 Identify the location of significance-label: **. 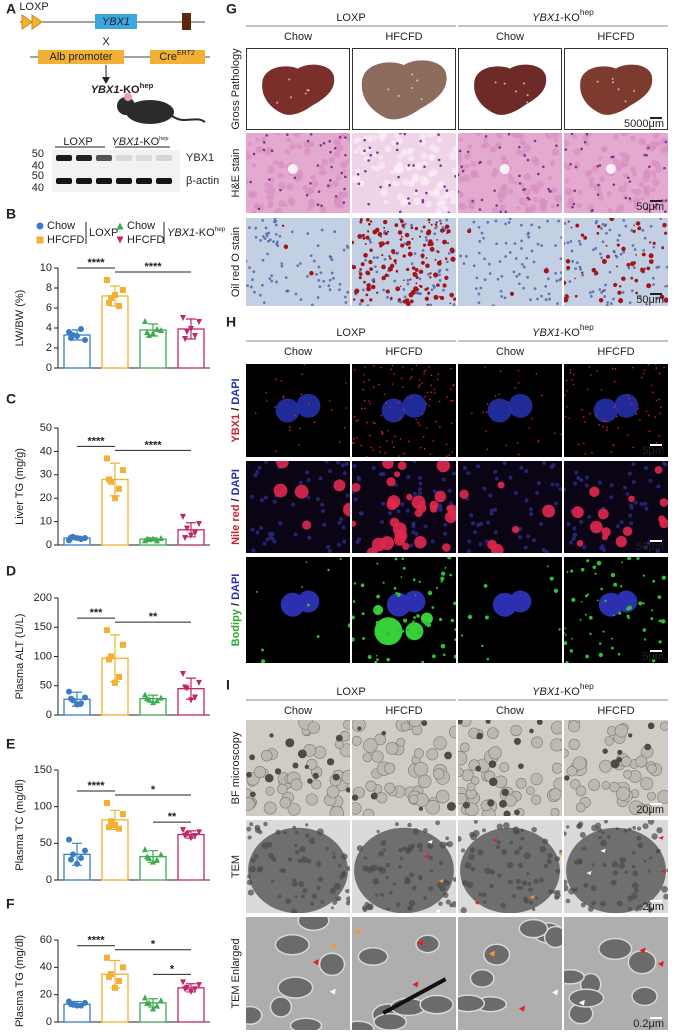
(153, 617).